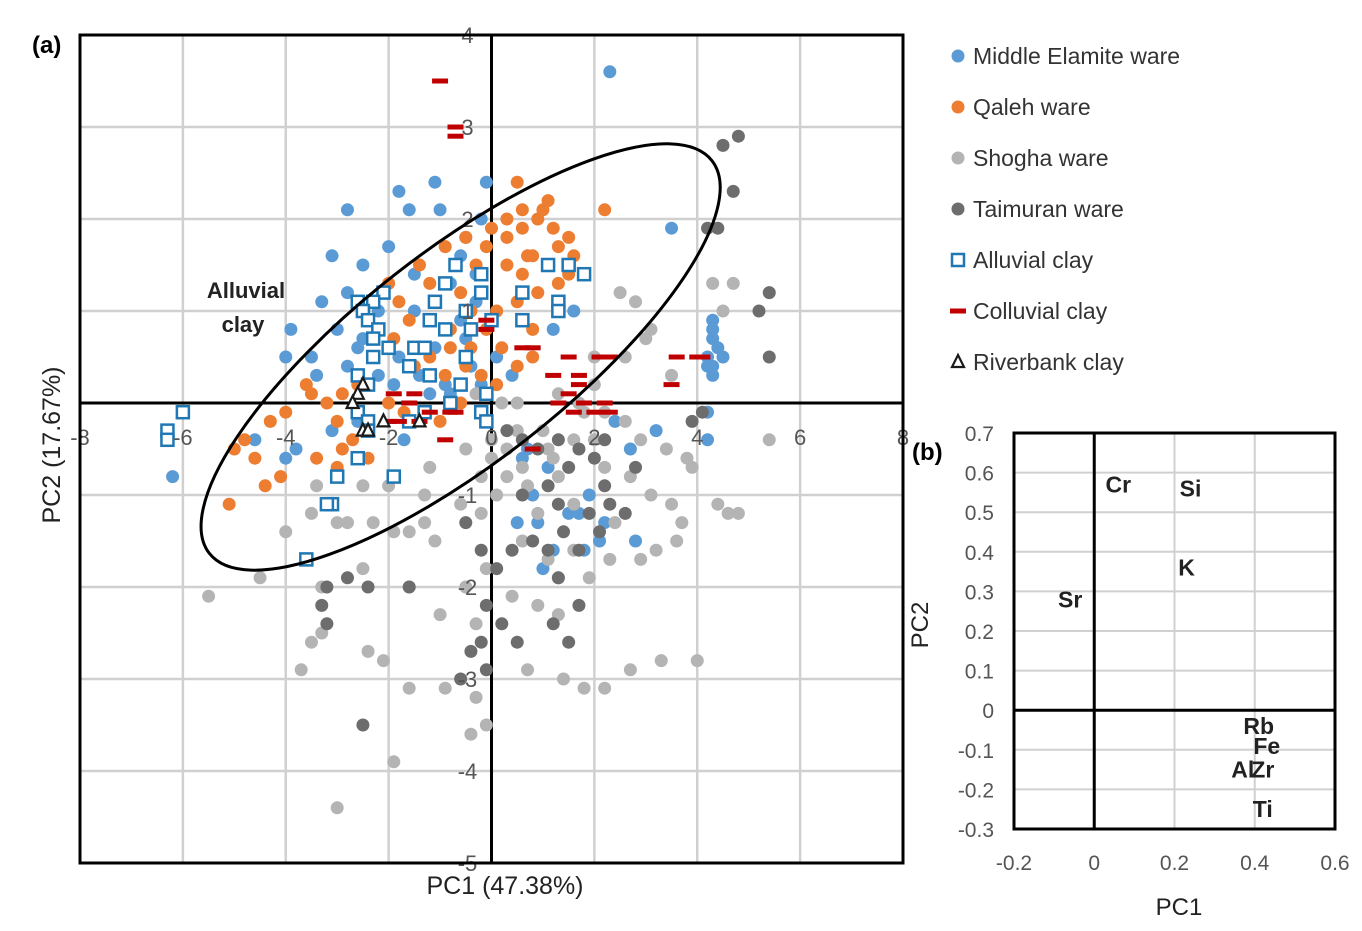 The image size is (1362, 931). I want to click on x-tick-label: -2, so click(389, 437).